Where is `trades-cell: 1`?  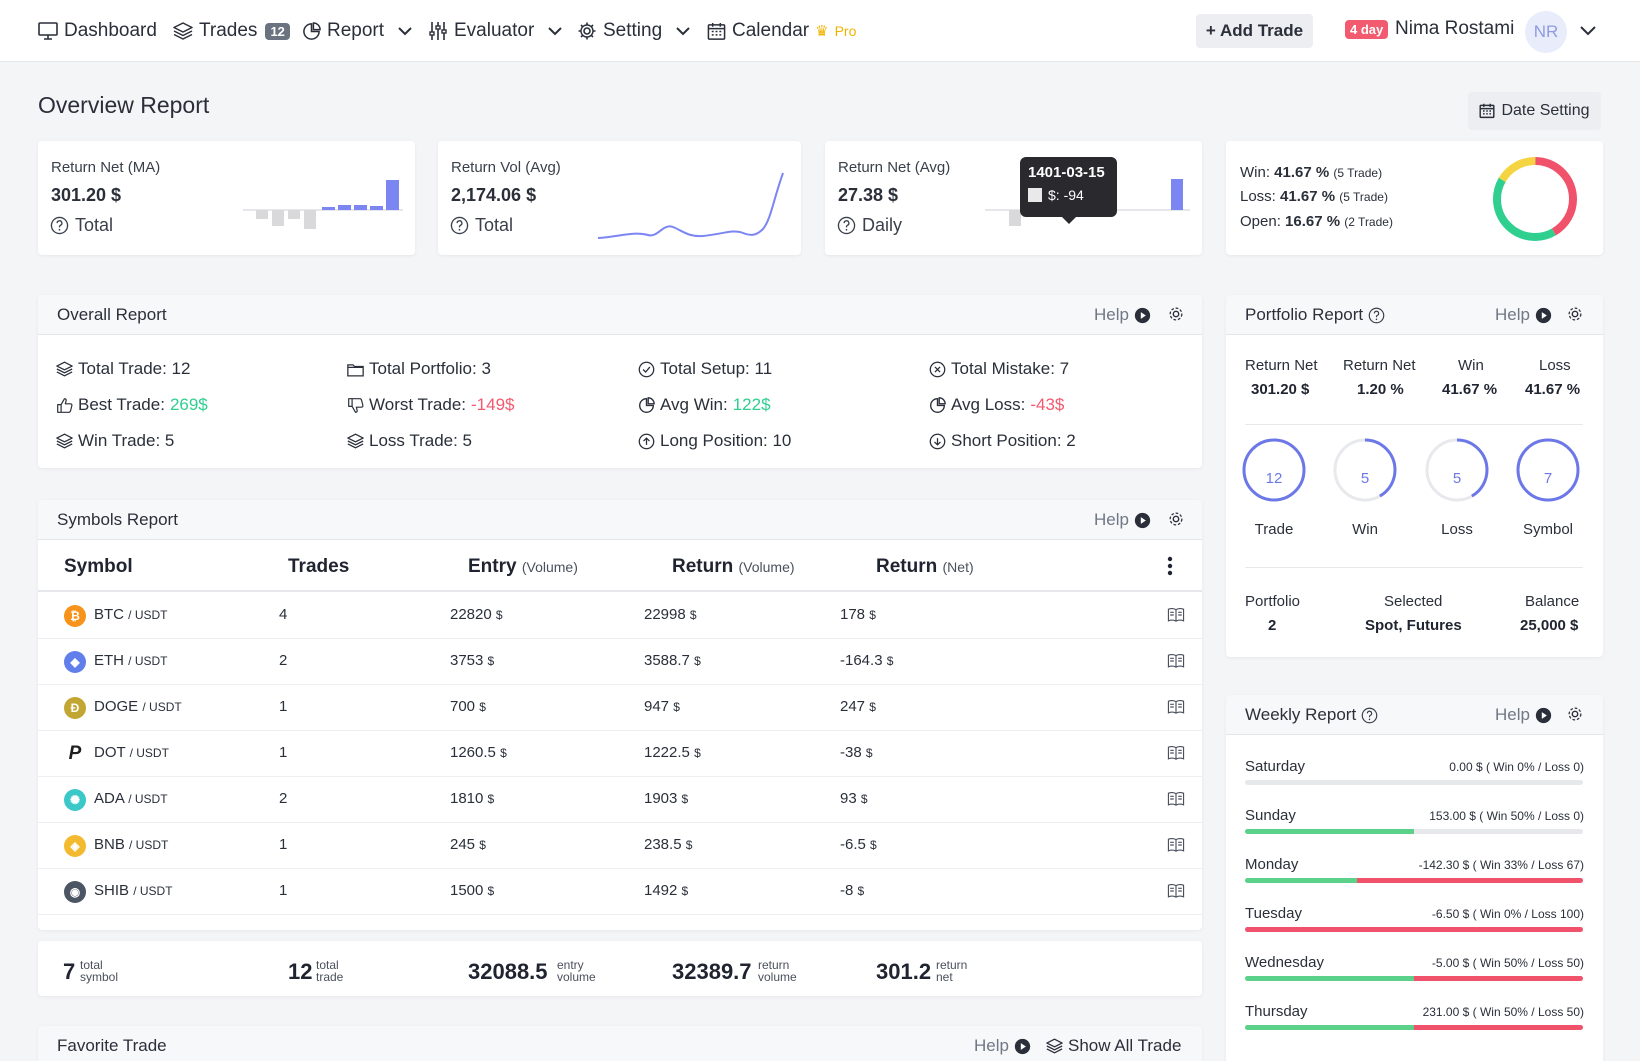 trades-cell: 1 is located at coordinates (283, 752).